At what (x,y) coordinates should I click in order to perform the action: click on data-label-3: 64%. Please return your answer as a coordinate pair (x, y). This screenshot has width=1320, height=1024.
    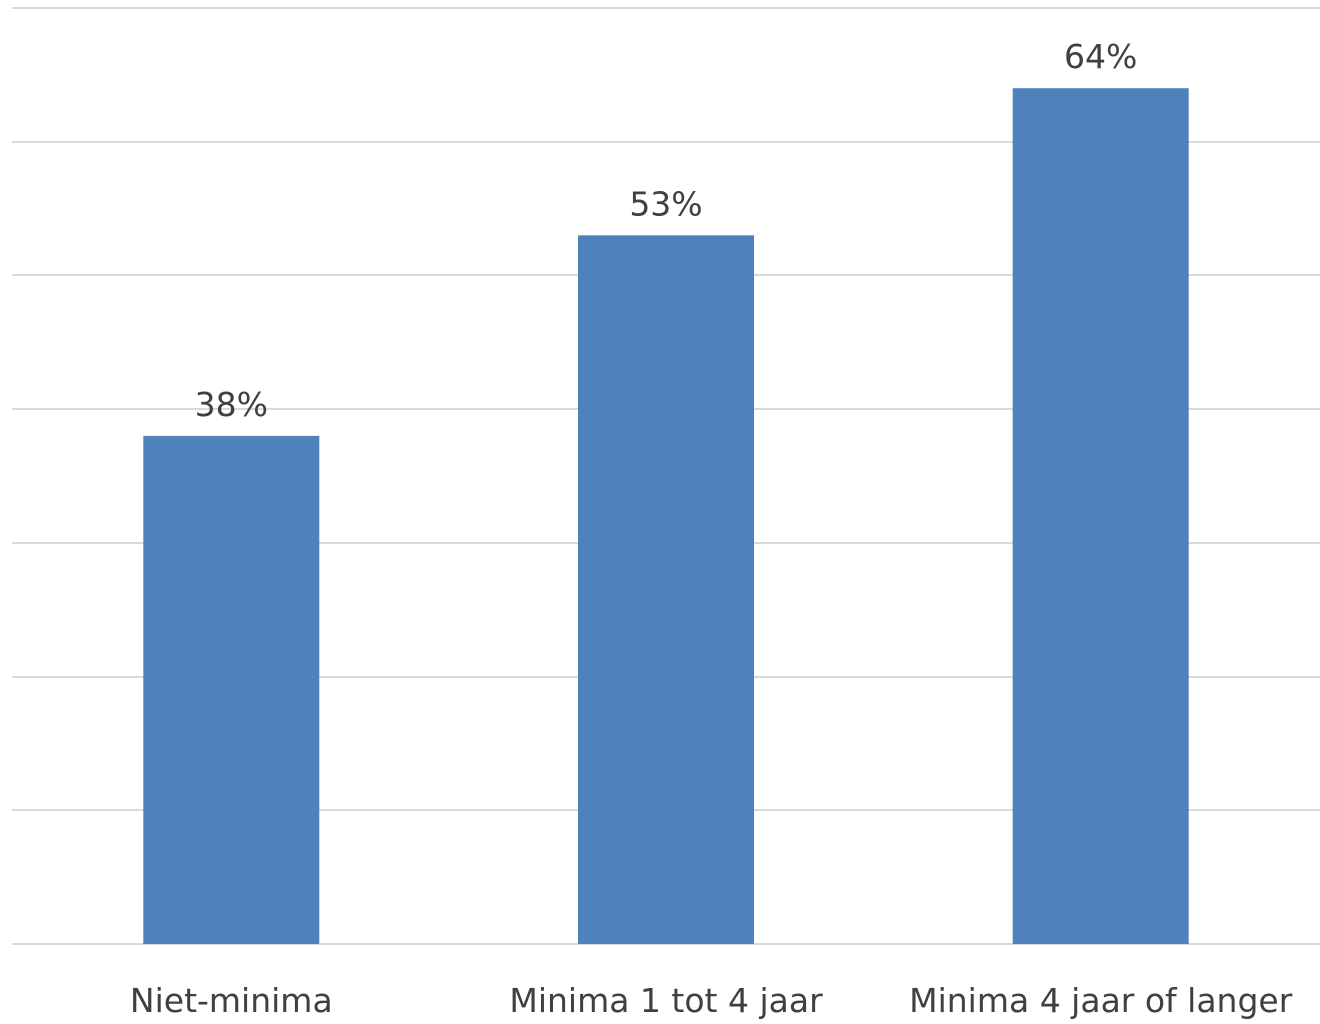
    Looking at the image, I should click on (1100, 56).